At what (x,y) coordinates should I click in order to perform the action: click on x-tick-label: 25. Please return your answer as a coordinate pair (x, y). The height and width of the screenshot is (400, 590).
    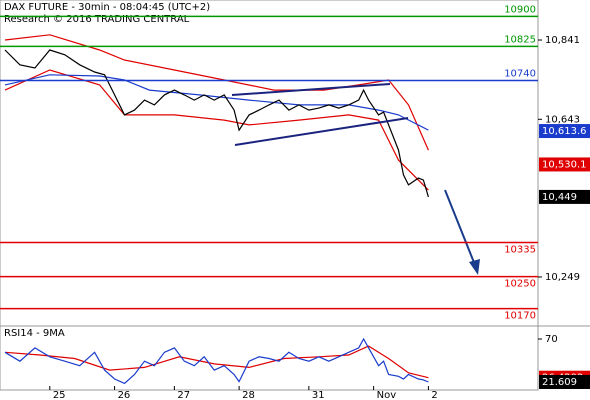
    Looking at the image, I should click on (59, 395).